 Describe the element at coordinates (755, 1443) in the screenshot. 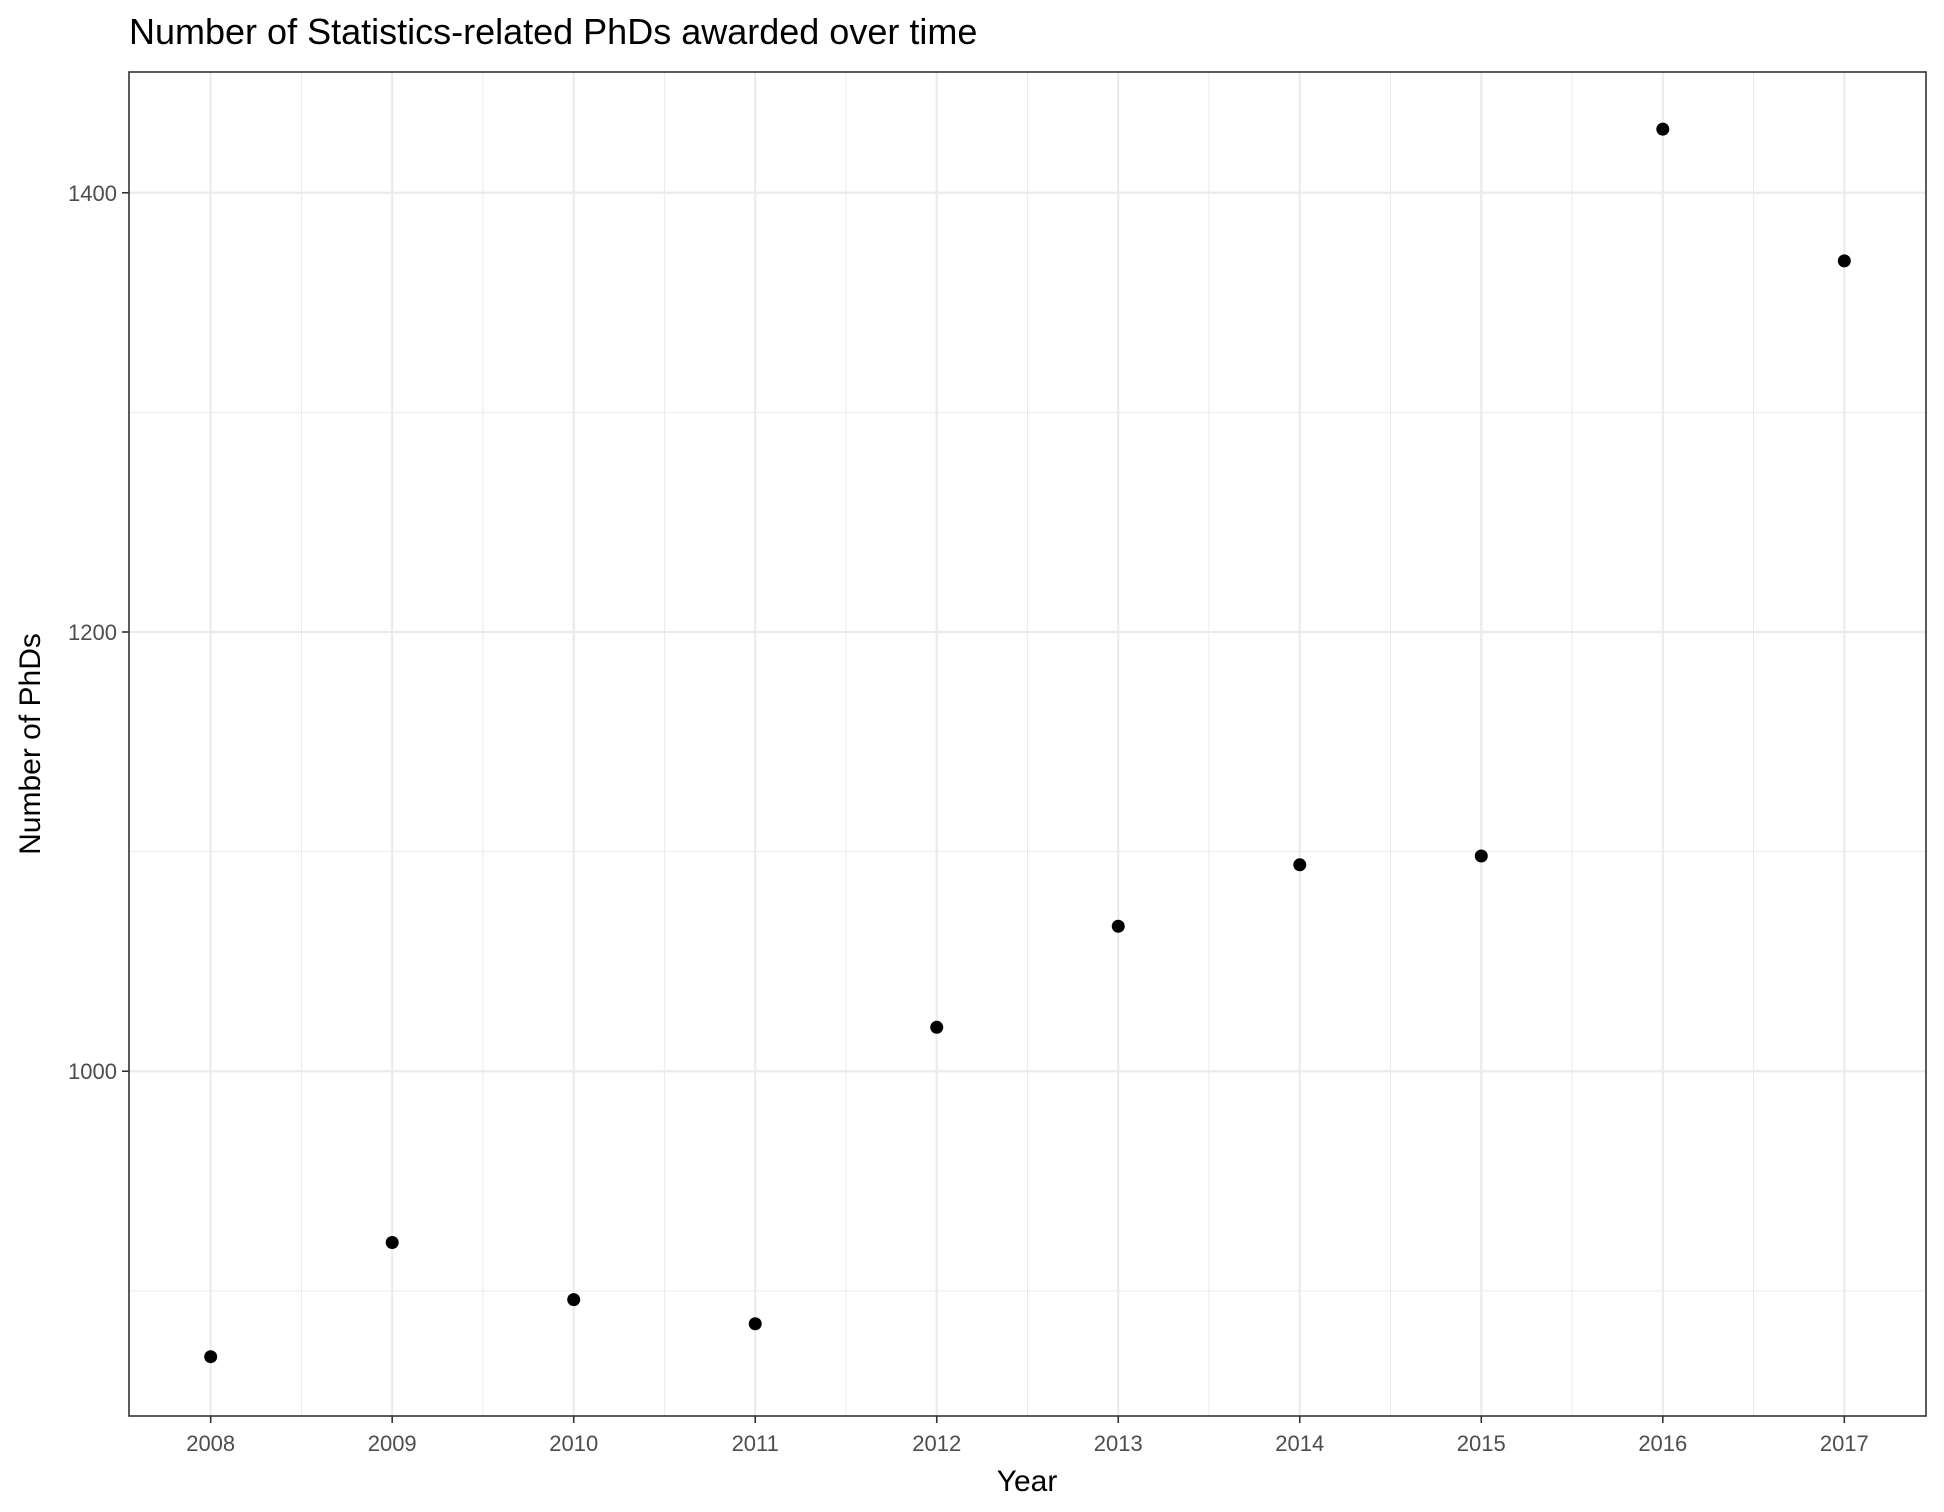

I see `x-tick-label: 2011` at that location.